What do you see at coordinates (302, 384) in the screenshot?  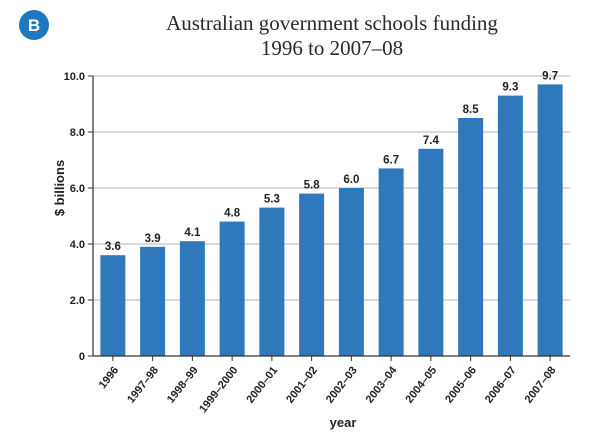 I see `x-tick-label: 2001–02` at bounding box center [302, 384].